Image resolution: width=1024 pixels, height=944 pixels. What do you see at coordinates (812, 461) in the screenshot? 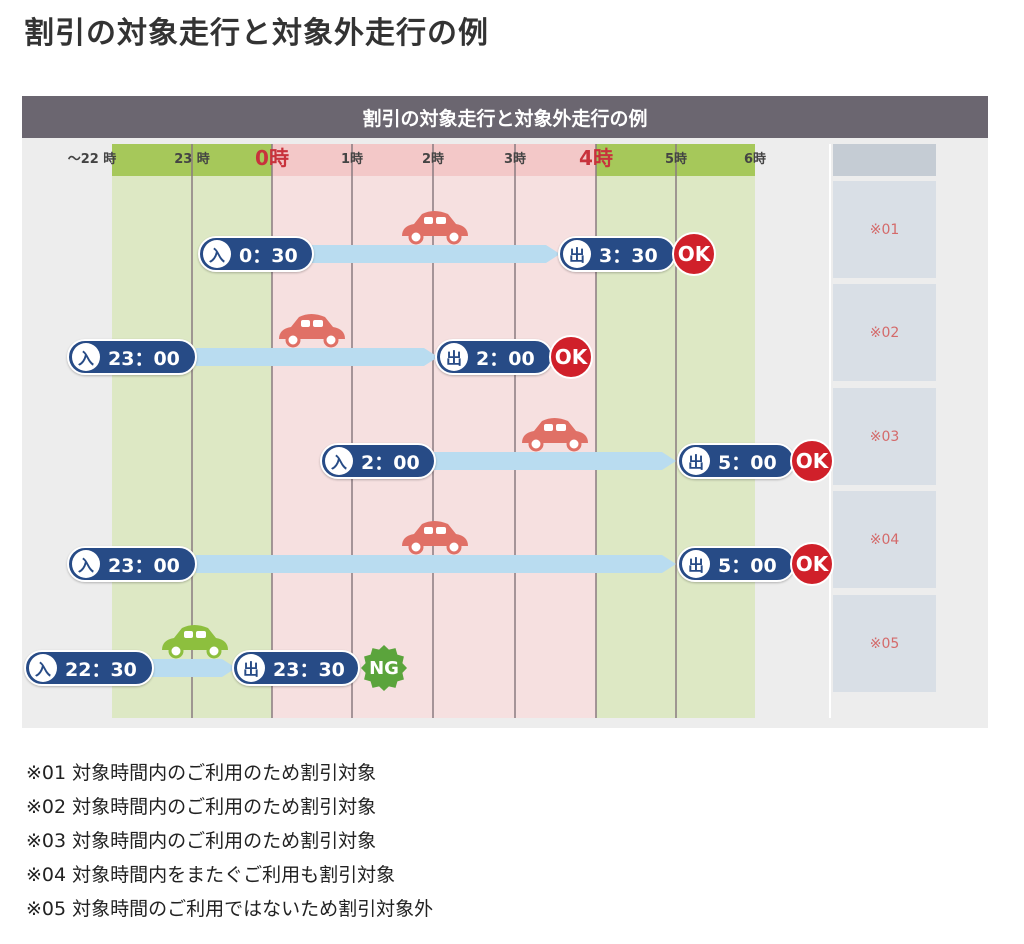
I see `ok-badge-3: OK` at bounding box center [812, 461].